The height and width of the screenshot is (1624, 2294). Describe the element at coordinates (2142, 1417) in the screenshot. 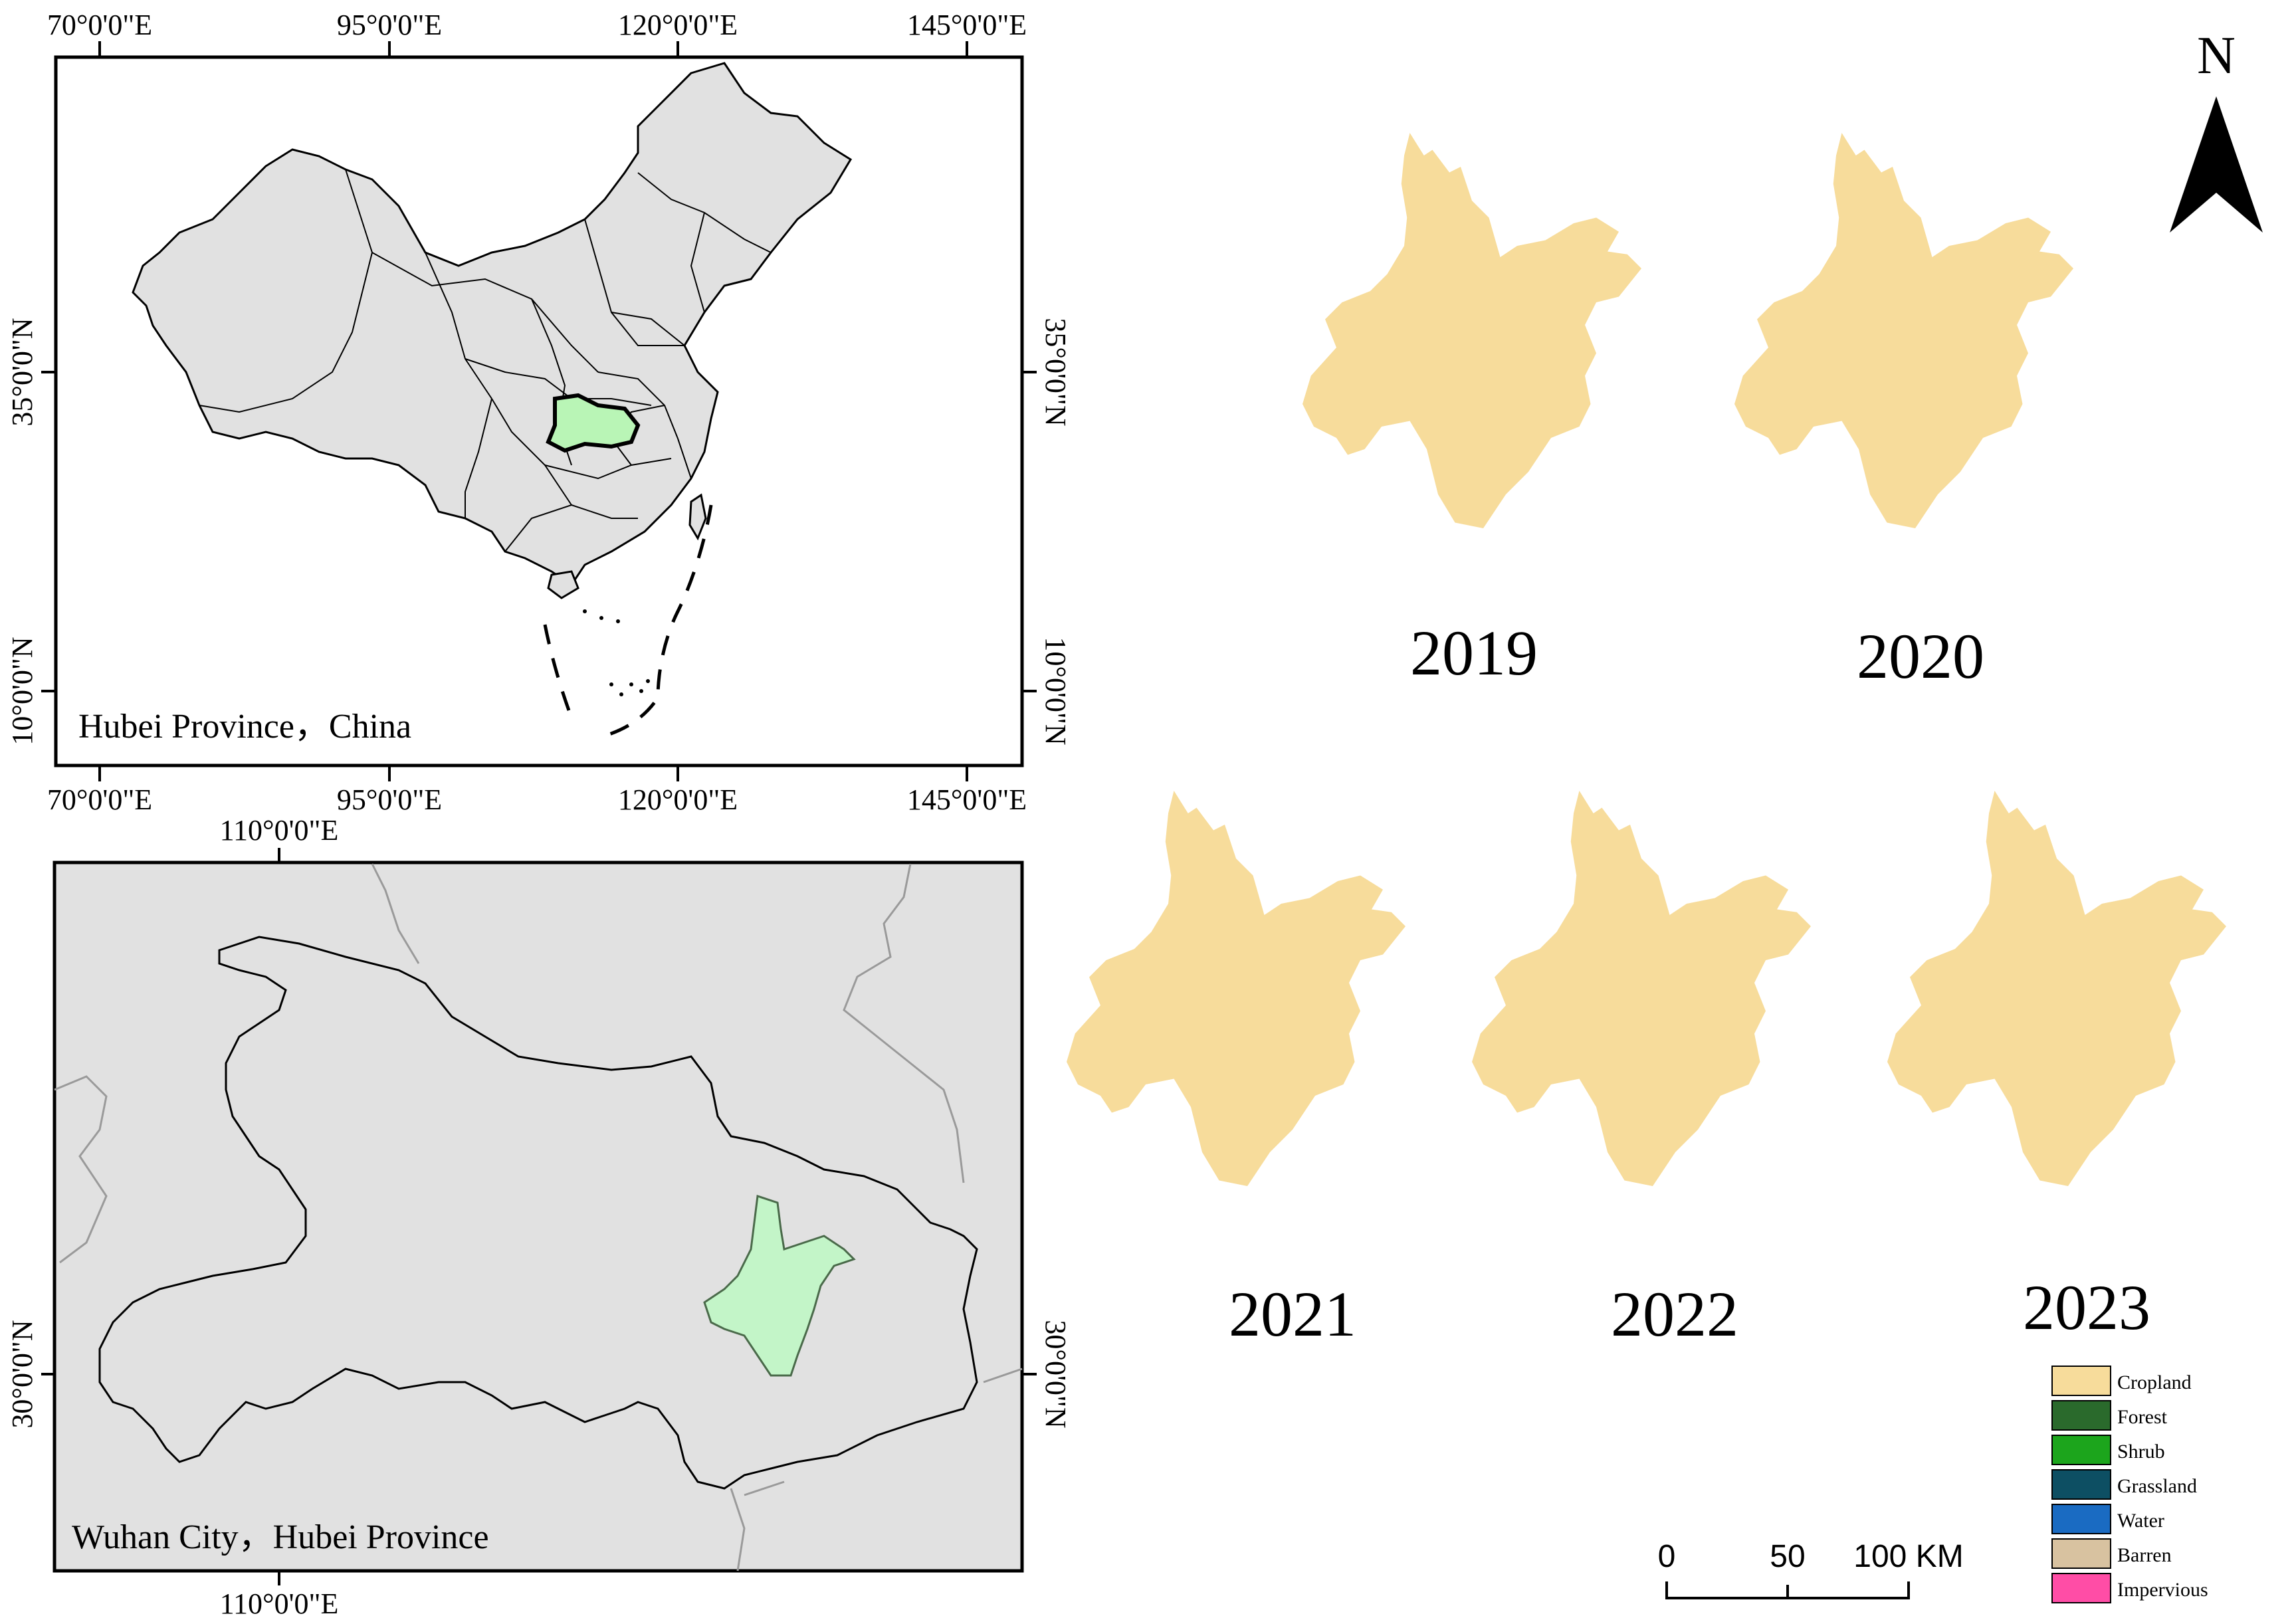

I see `legend-label-forest: Forest` at that location.